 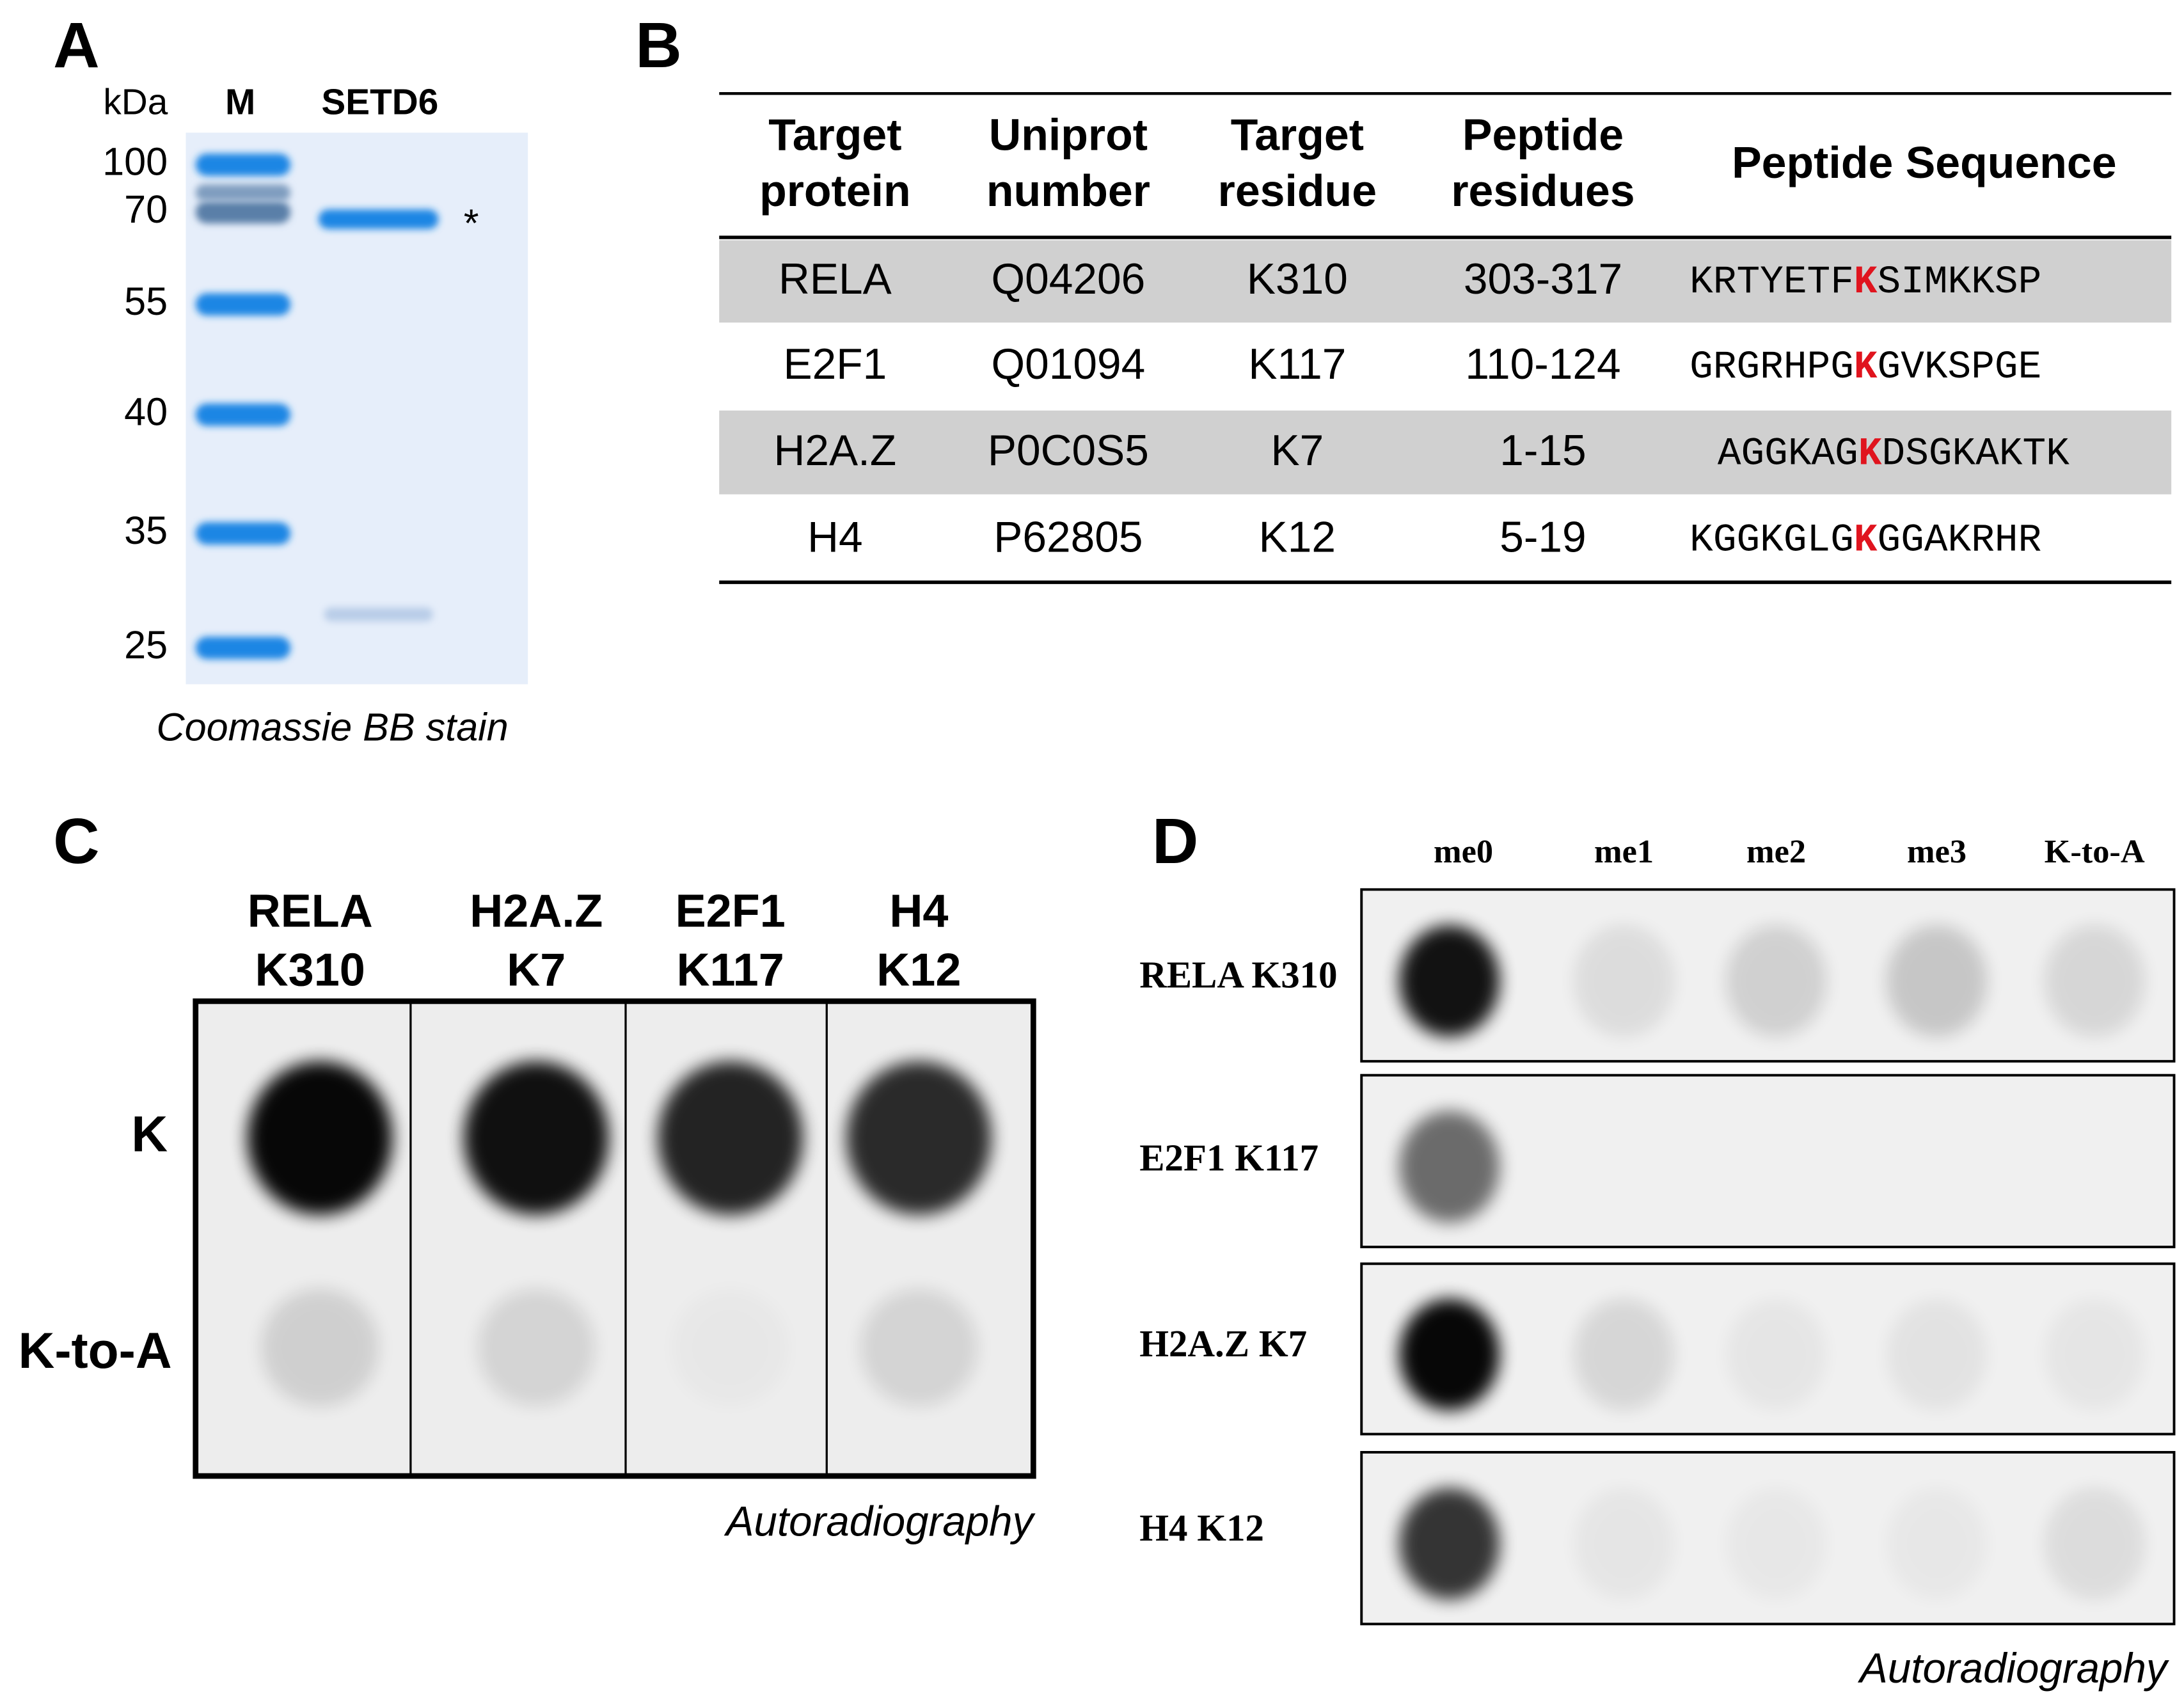 I want to click on column-header: me2, so click(x=1776, y=851).